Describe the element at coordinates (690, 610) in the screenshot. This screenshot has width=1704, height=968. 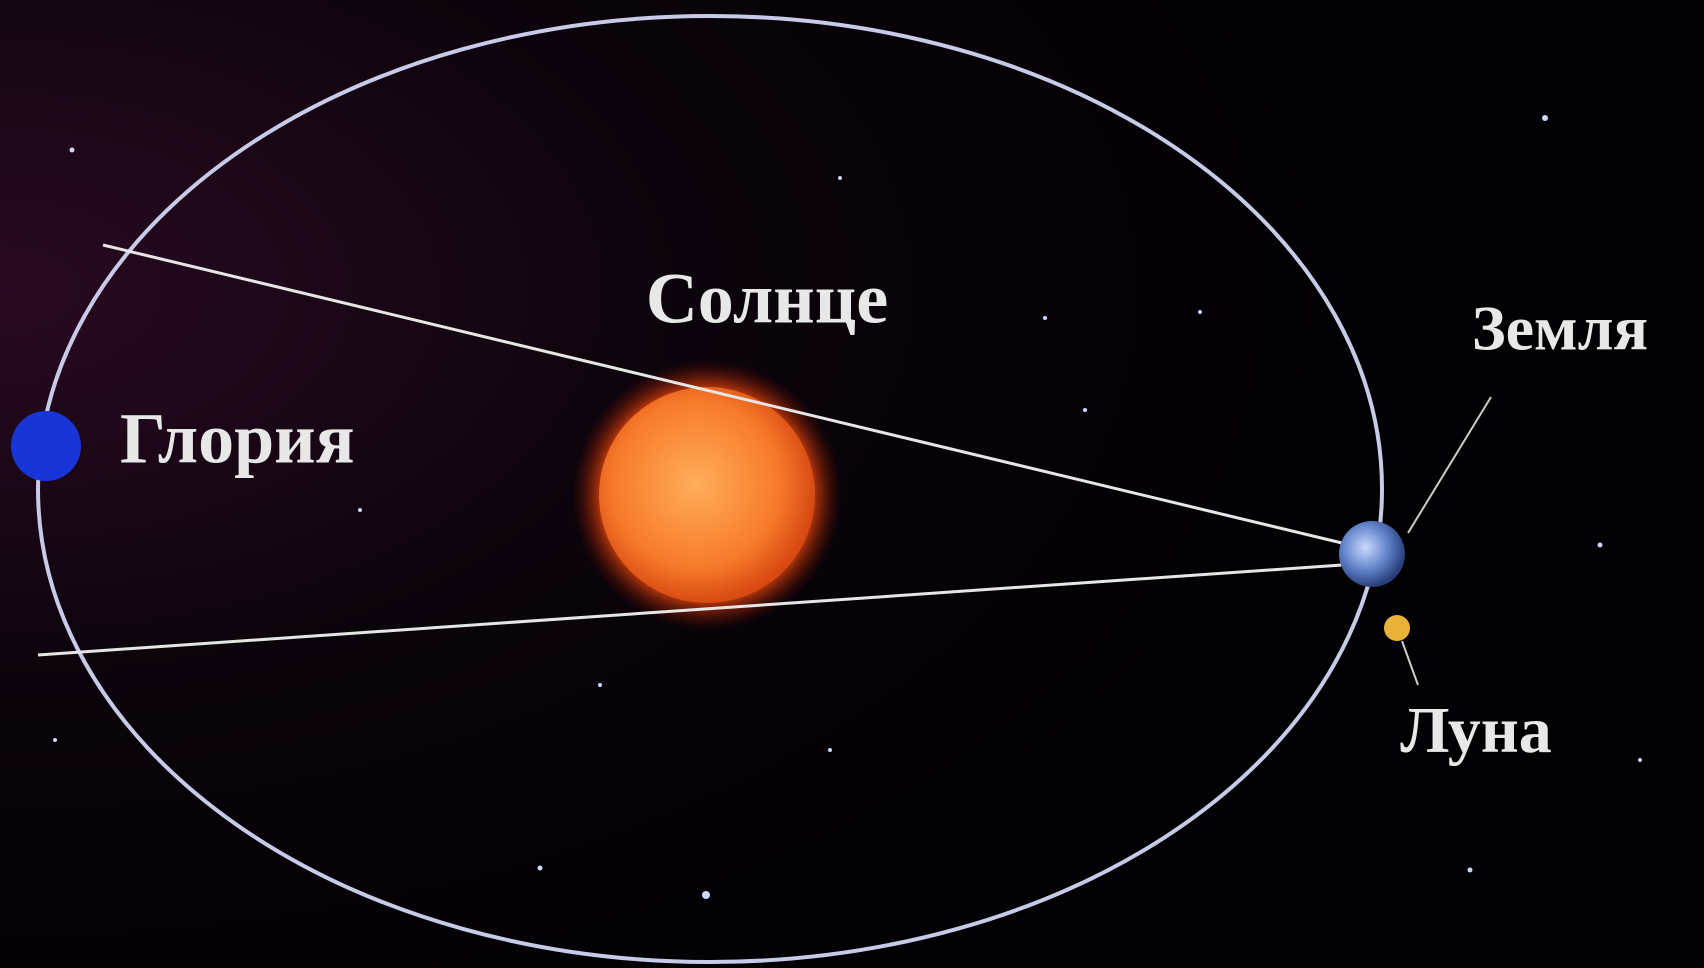
I see `sight-line` at that location.